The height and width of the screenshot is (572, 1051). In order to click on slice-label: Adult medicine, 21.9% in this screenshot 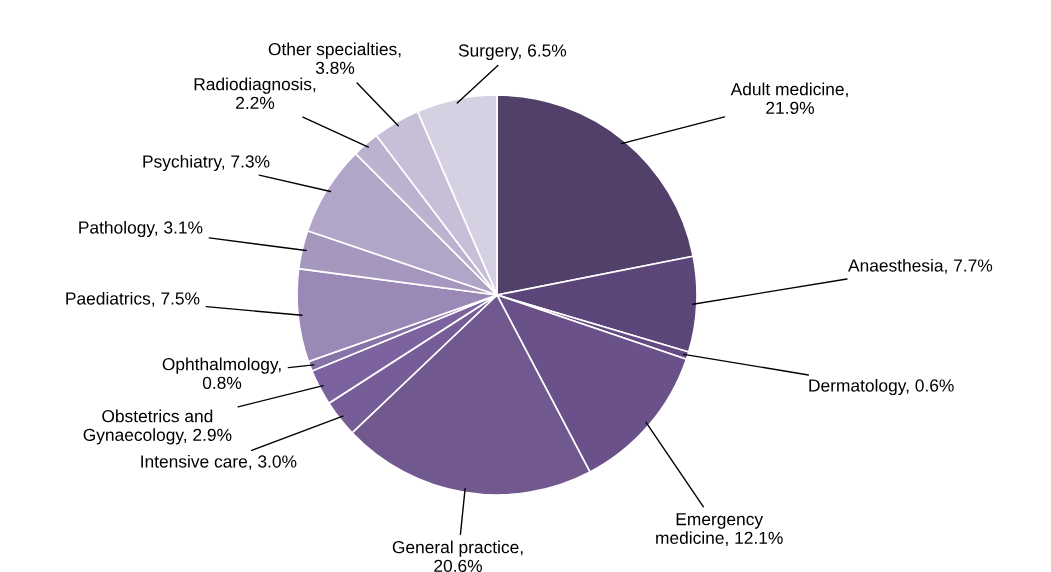, I will do `click(789, 98)`.